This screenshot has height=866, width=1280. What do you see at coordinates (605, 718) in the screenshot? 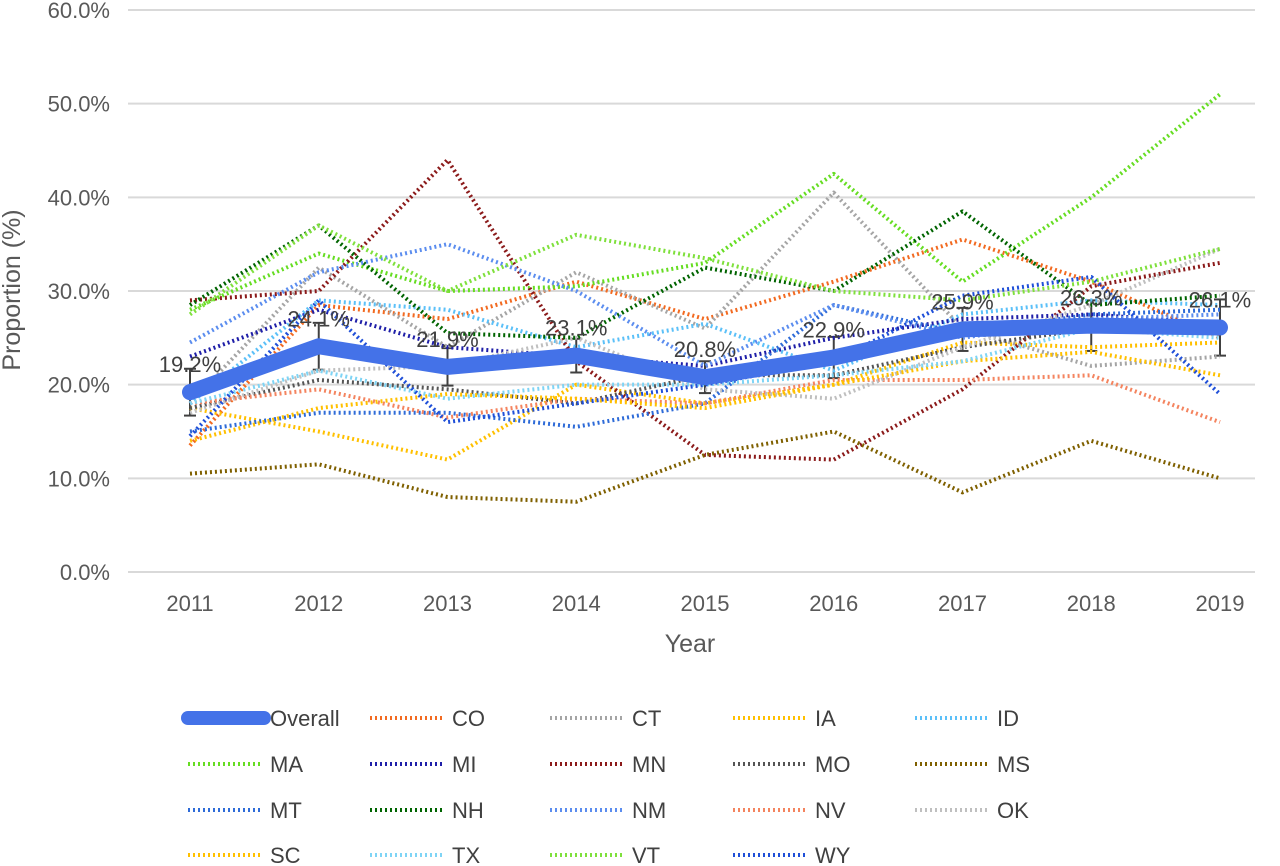
I see `legend-item-ct: CT` at bounding box center [605, 718].